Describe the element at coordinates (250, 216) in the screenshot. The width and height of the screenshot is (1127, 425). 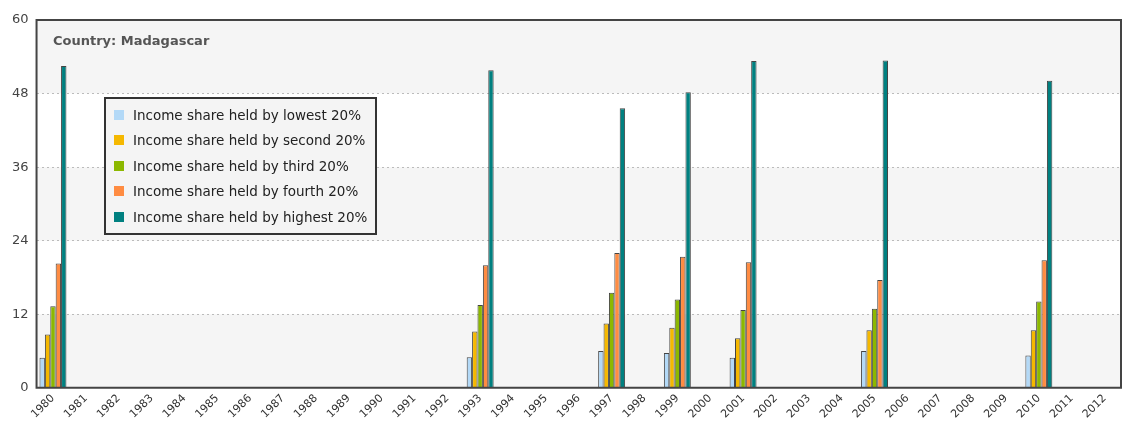
I see `legend-label: Income share held by highest 20%` at that location.